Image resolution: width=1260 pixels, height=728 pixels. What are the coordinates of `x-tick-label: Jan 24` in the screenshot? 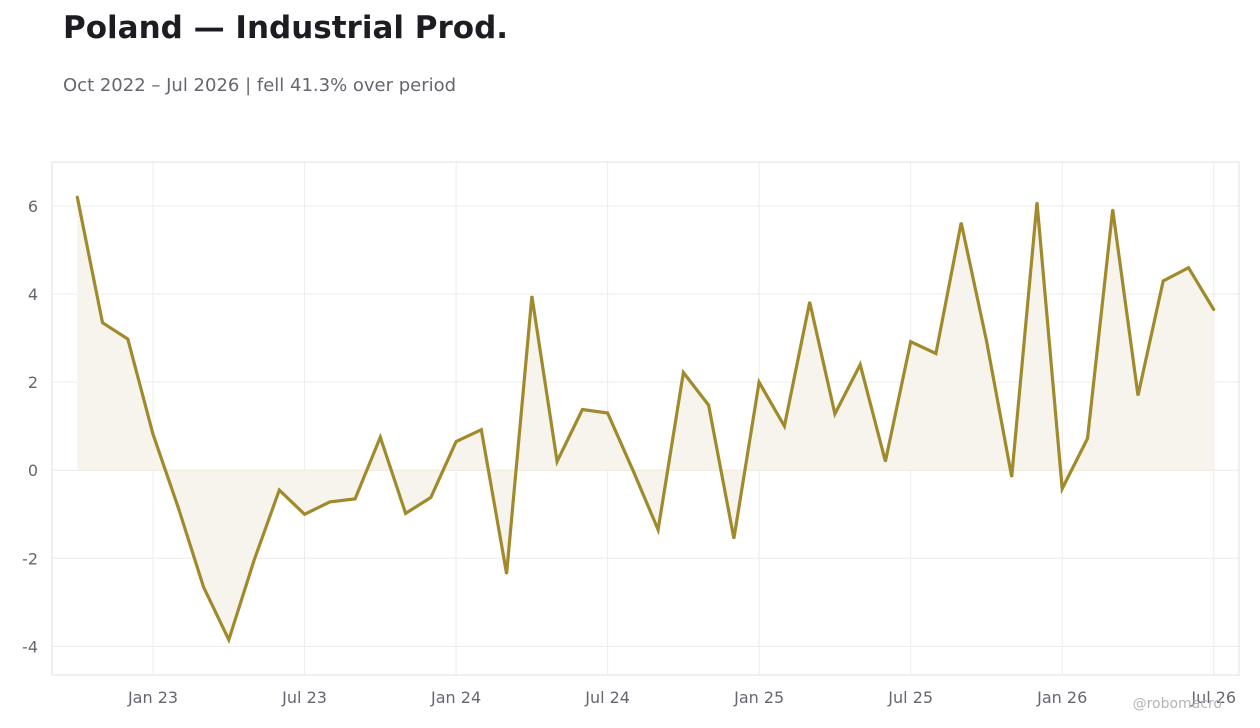 It's located at (455, 697).